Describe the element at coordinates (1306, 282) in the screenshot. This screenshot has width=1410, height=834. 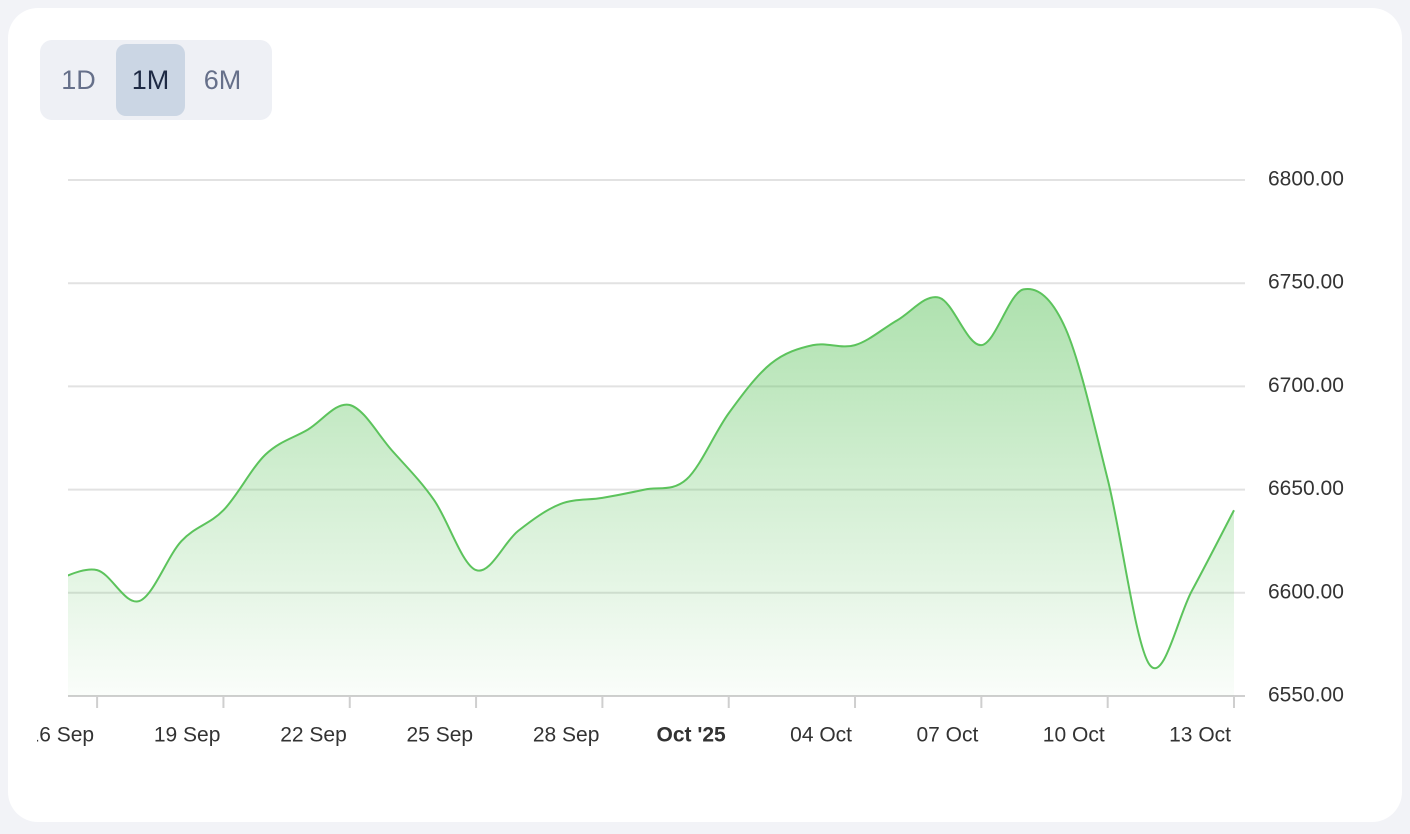
I see `y-tick-label: 6750.00` at that location.